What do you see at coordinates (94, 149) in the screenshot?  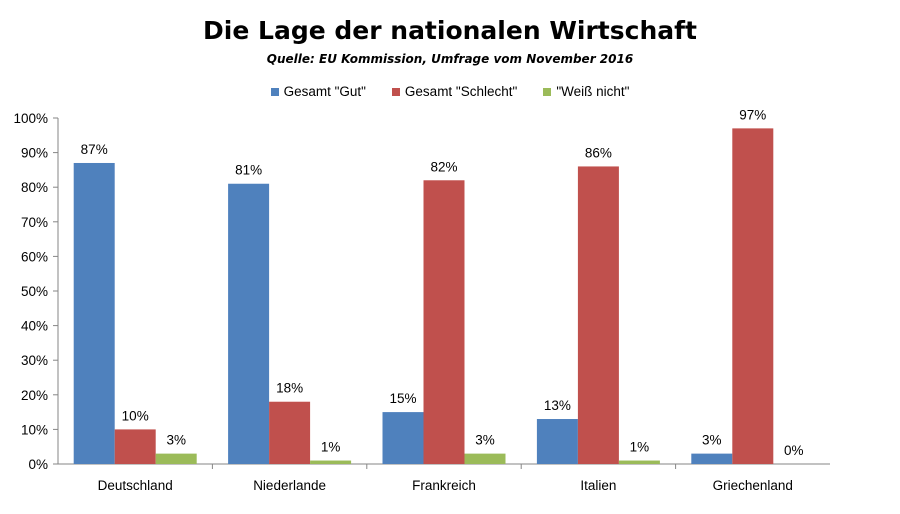 I see `data-label: 87%` at bounding box center [94, 149].